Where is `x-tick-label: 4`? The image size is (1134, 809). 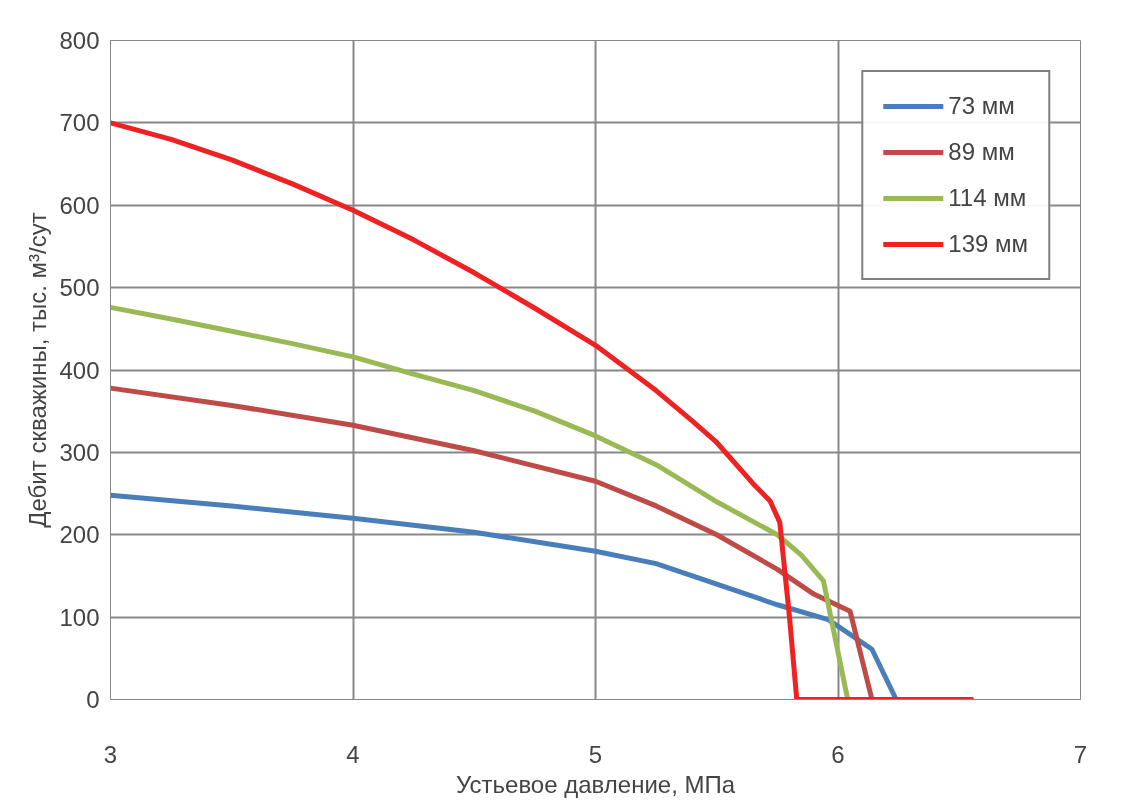
x-tick-label: 4 is located at coordinates (353, 754).